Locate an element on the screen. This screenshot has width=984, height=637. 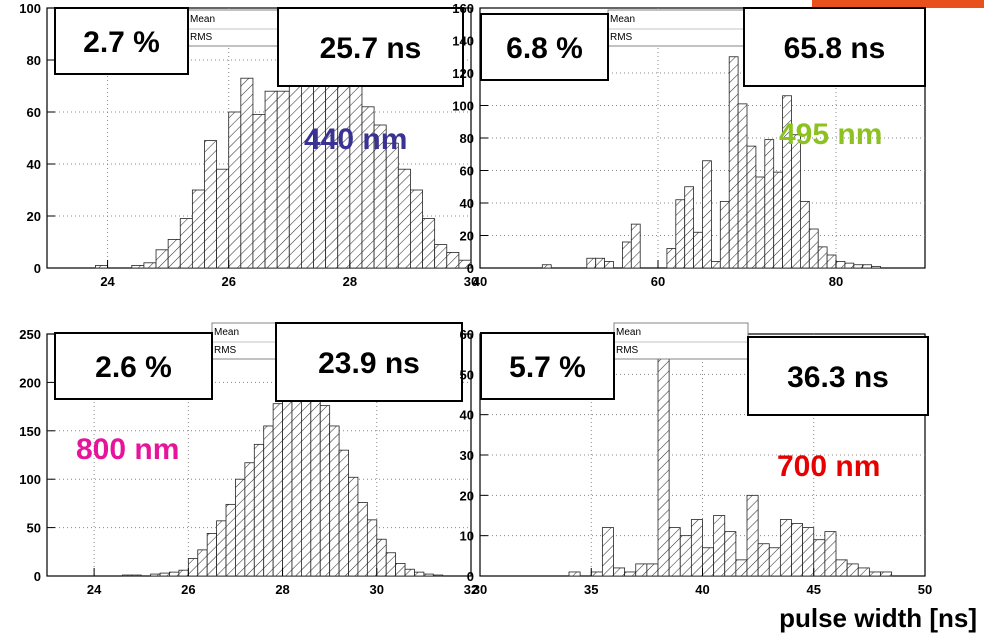
mean-width-value: 25.7 ns is located at coordinates (371, 48).